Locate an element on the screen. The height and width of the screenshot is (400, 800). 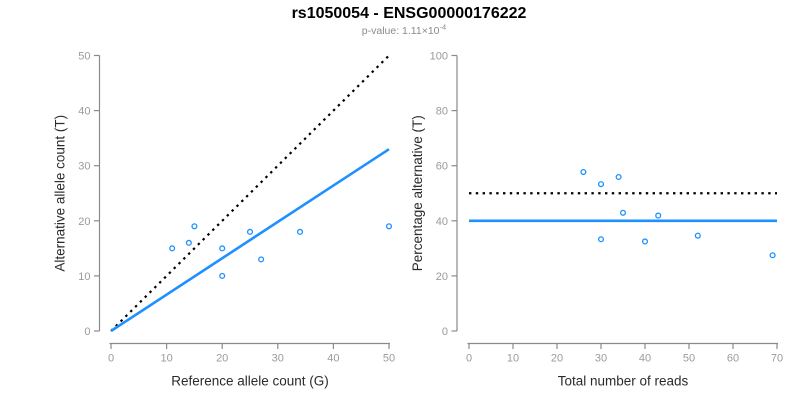
y-tick-label: 60 is located at coordinates (442, 167).